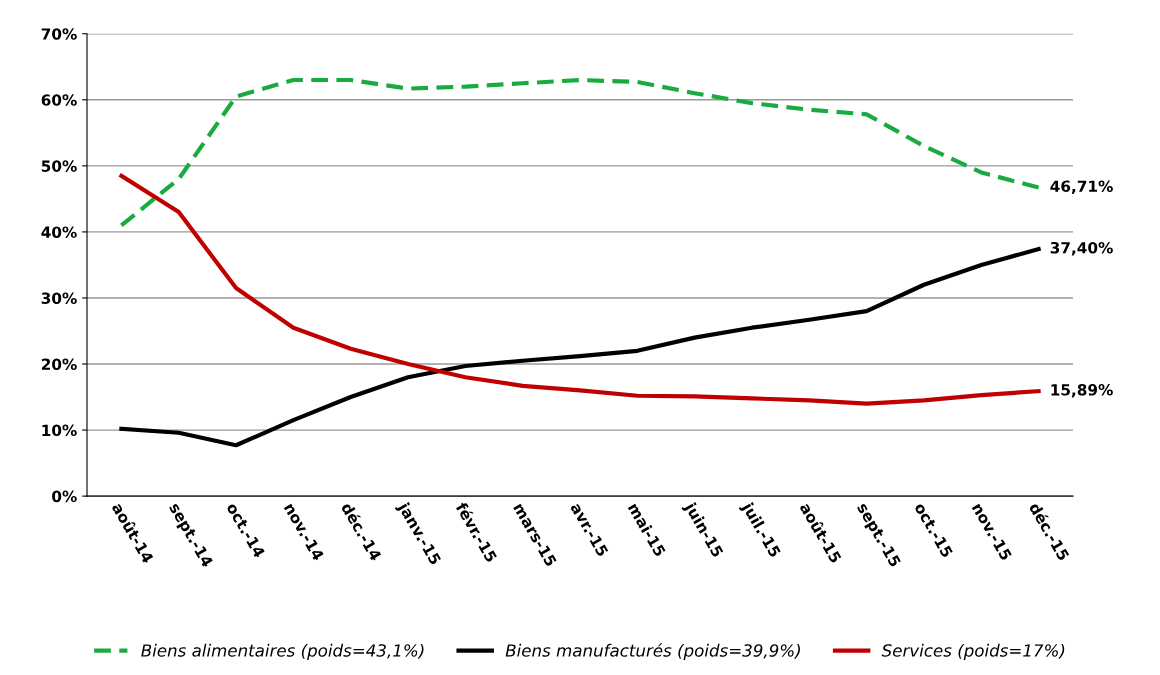  What do you see at coordinates (973, 651) in the screenshot?
I see `legend-label: Services (poids=17%)` at bounding box center [973, 651].